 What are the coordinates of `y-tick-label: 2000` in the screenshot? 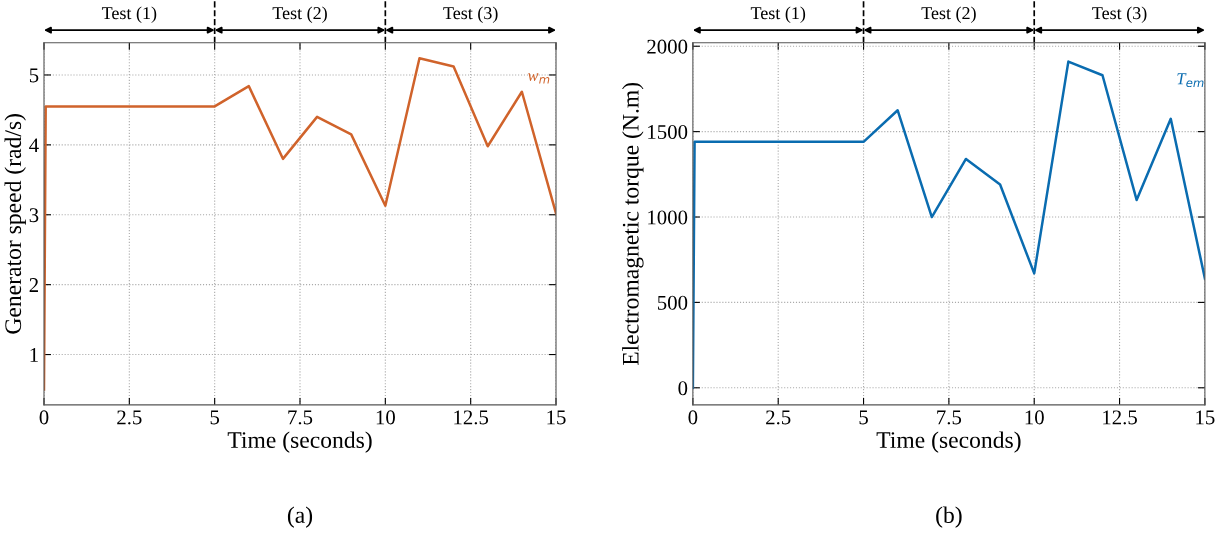 It's located at (667, 46).